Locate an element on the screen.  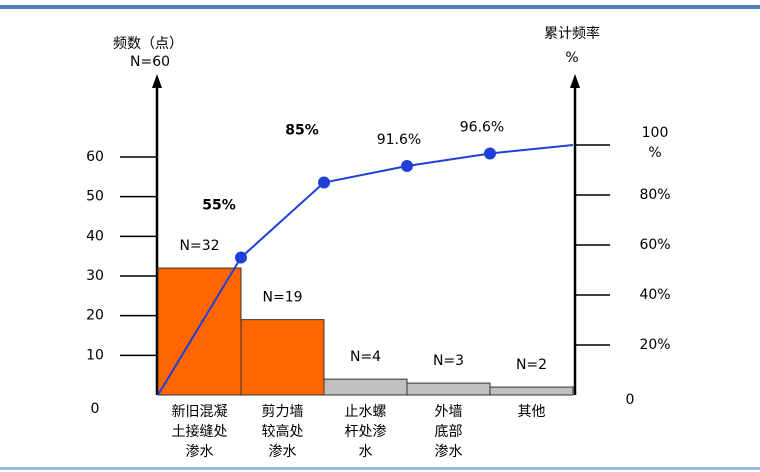
x-tick-label: 其他 is located at coordinates (532, 412).